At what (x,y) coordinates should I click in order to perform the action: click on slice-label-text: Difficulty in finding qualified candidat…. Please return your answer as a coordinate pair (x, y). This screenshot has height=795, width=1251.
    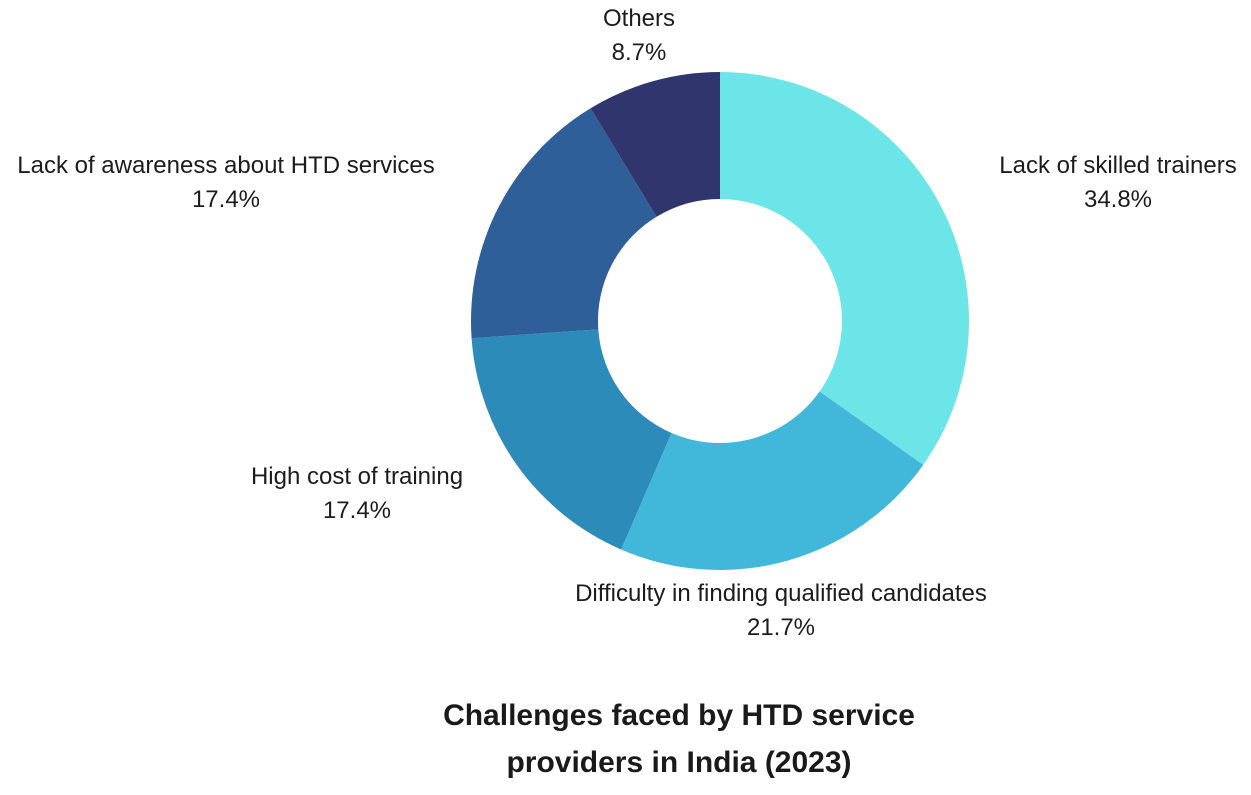
    Looking at the image, I should click on (781, 593).